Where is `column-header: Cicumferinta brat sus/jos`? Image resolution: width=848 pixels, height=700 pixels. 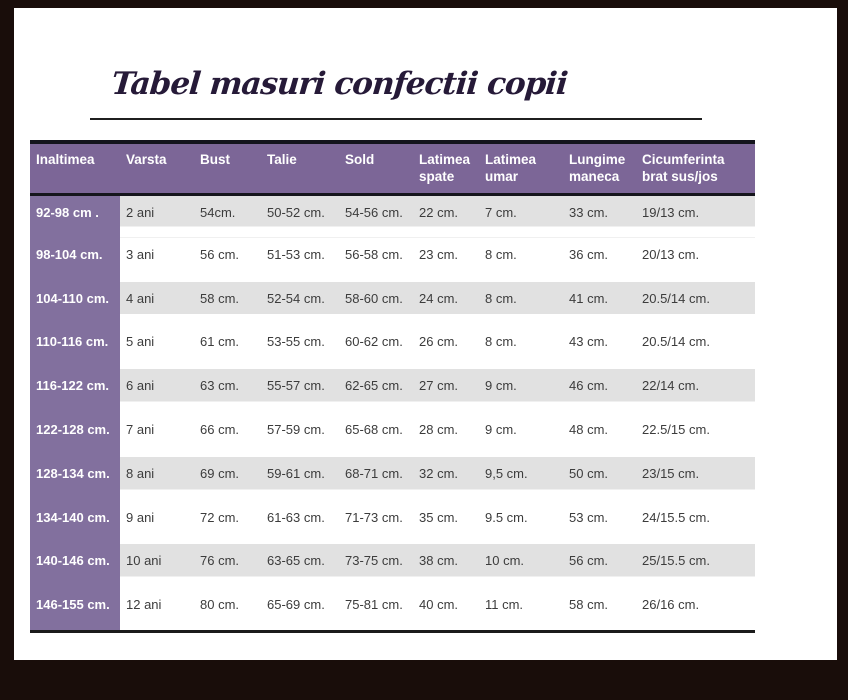
column-header: Cicumferinta brat sus/jos is located at coordinates (695, 169).